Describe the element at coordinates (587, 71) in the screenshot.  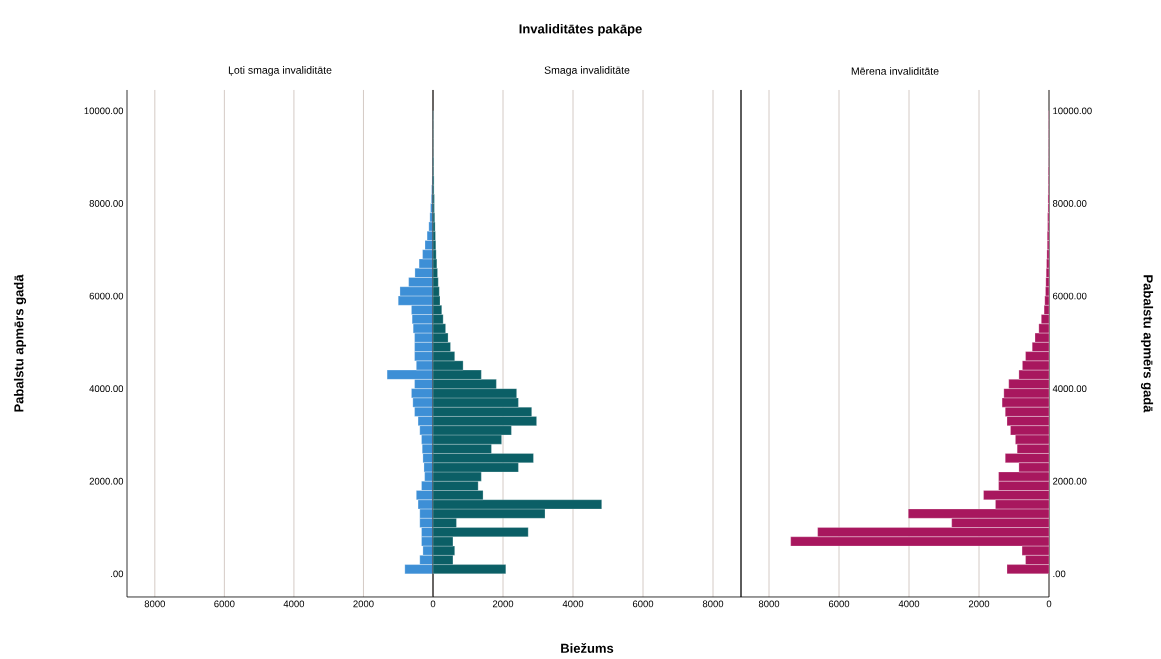
I see `chart-subtitle: Smaga invaliditāte` at that location.